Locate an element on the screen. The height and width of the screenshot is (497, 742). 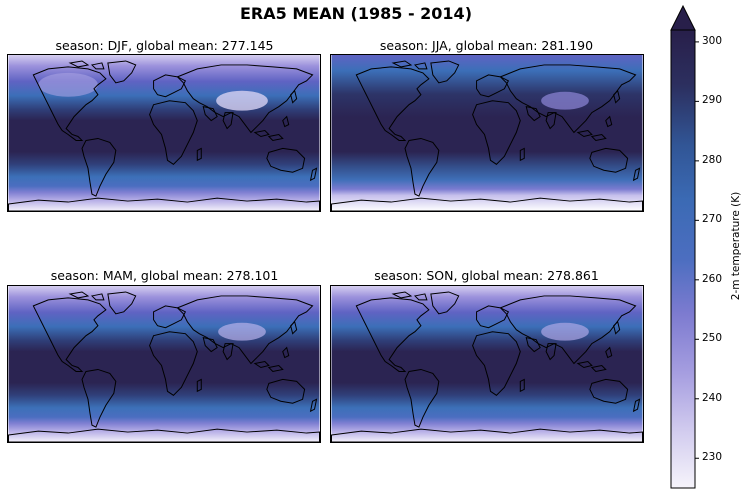
colorbar-tick-label: 240 is located at coordinates (712, 397).